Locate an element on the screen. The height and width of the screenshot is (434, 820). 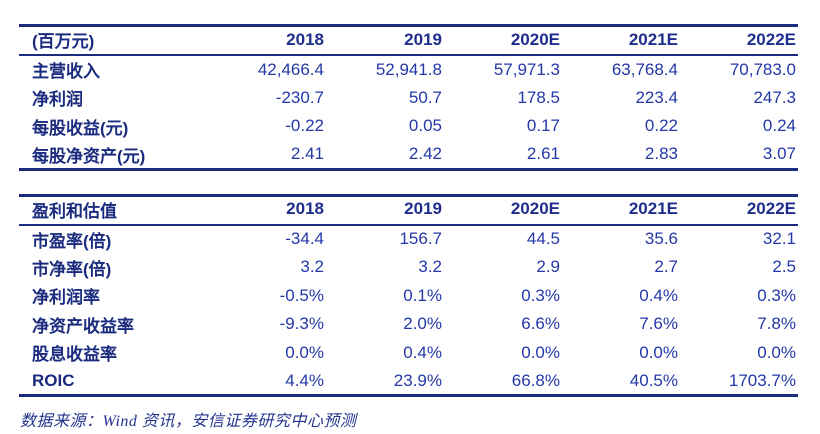
cell-value: 2.42 is located at coordinates (425, 153).